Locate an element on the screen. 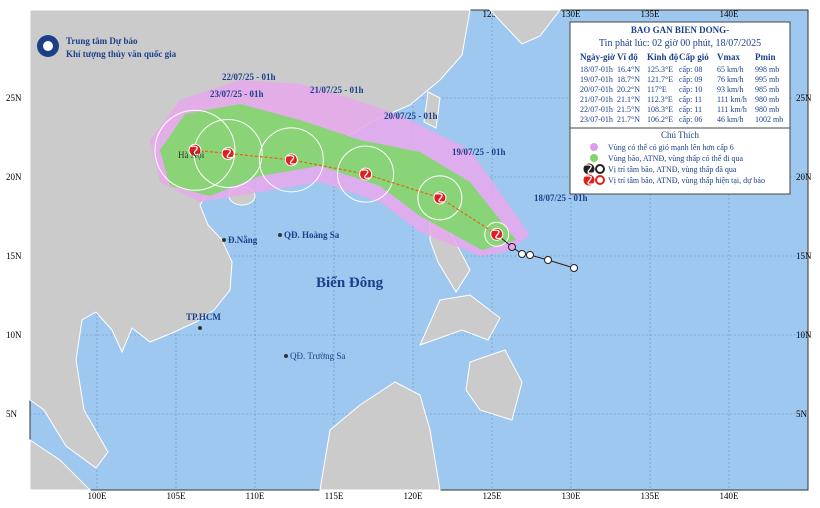 The height and width of the screenshot is (508, 820). info-box is located at coordinates (680, 108).